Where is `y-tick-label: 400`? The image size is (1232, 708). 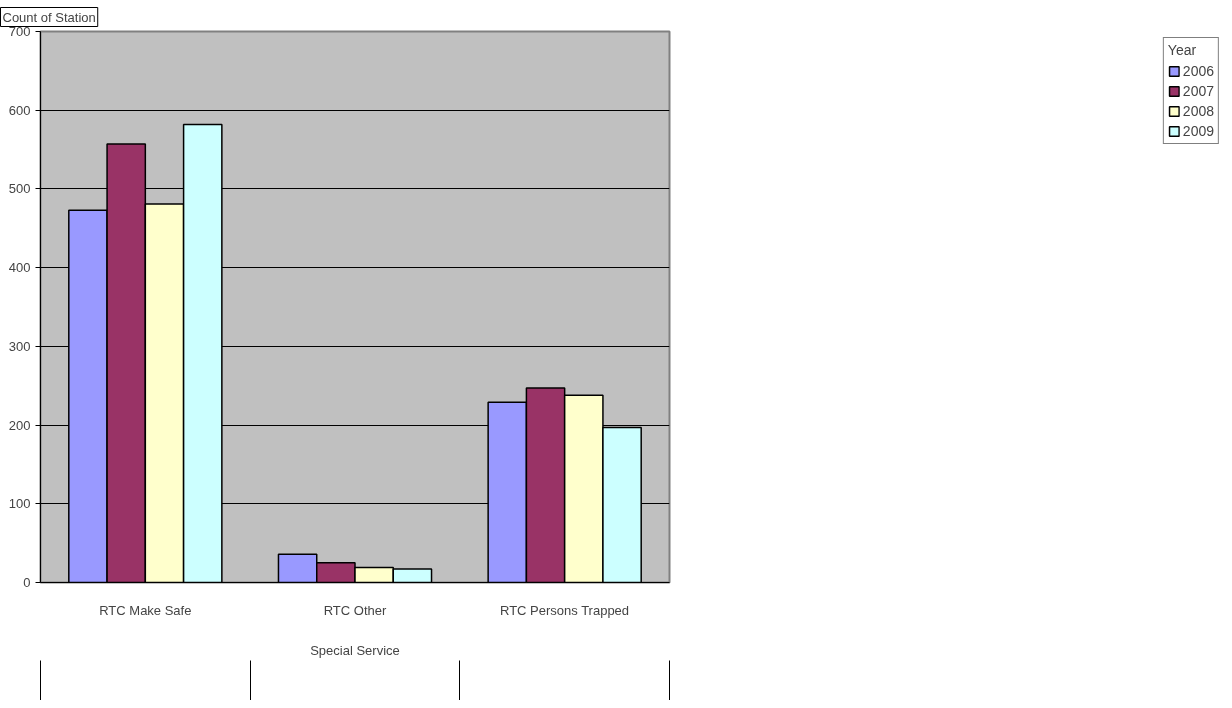 y-tick-label: 400 is located at coordinates (19, 268).